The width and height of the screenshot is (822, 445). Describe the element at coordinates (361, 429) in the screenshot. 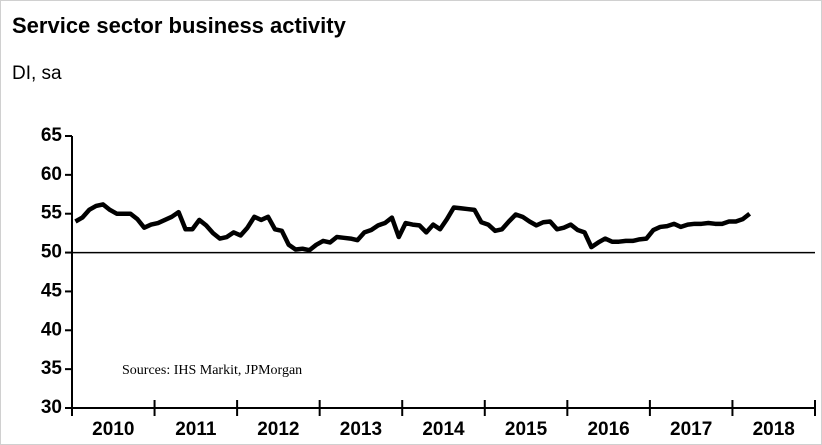

I see `x-tick-label: 2013` at that location.